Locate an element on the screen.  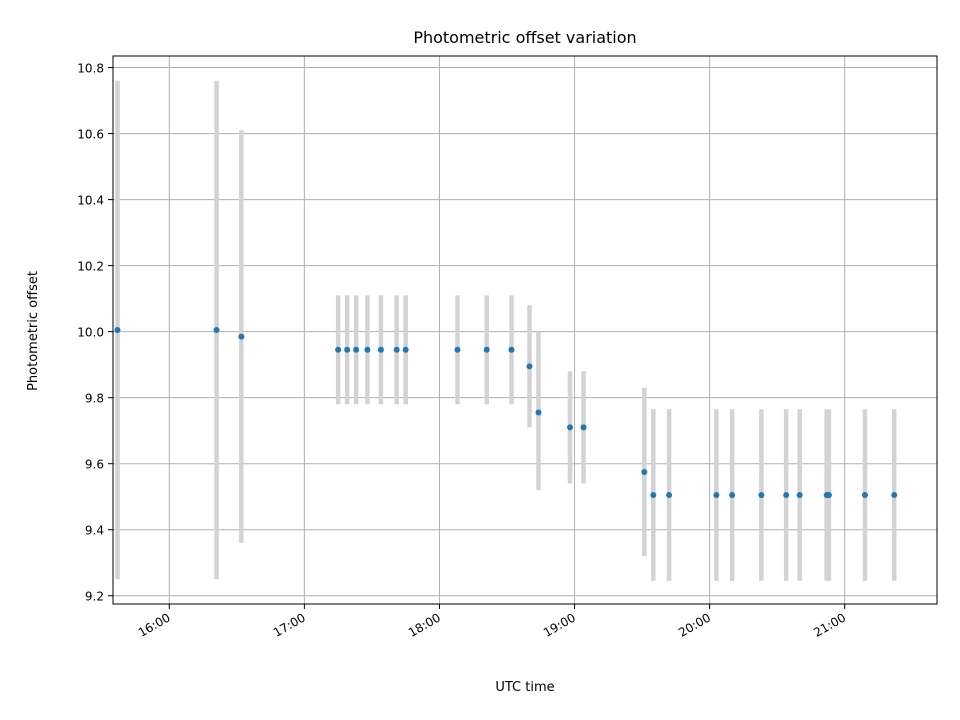
y-tick-label: 10.4 is located at coordinates (90, 201).